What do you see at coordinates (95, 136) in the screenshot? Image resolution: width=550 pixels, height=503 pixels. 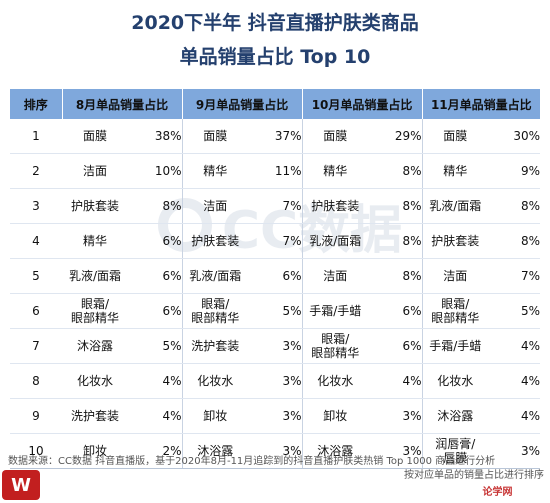 I see `aug-product-cell: 面膜` at bounding box center [95, 136].